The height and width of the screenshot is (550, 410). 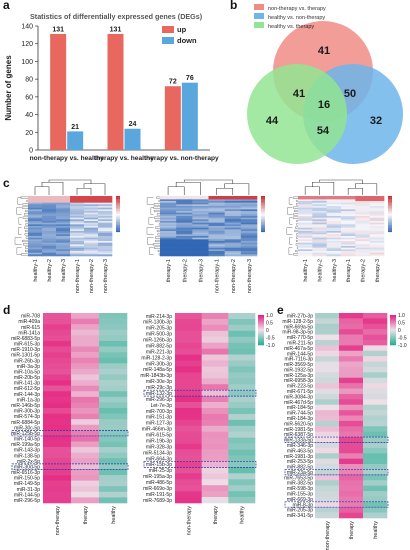 What do you see at coordinates (25, 339) in the screenshot?
I see `gene-label-mir-6883-5p: miR-6883-5p` at bounding box center [25, 339].